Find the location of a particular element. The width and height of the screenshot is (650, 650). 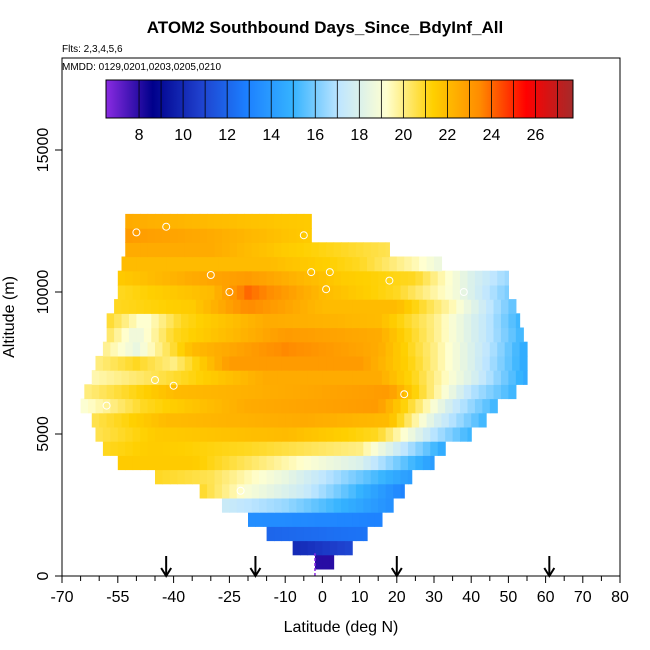

x-tick-label: 70 is located at coordinates (583, 597).